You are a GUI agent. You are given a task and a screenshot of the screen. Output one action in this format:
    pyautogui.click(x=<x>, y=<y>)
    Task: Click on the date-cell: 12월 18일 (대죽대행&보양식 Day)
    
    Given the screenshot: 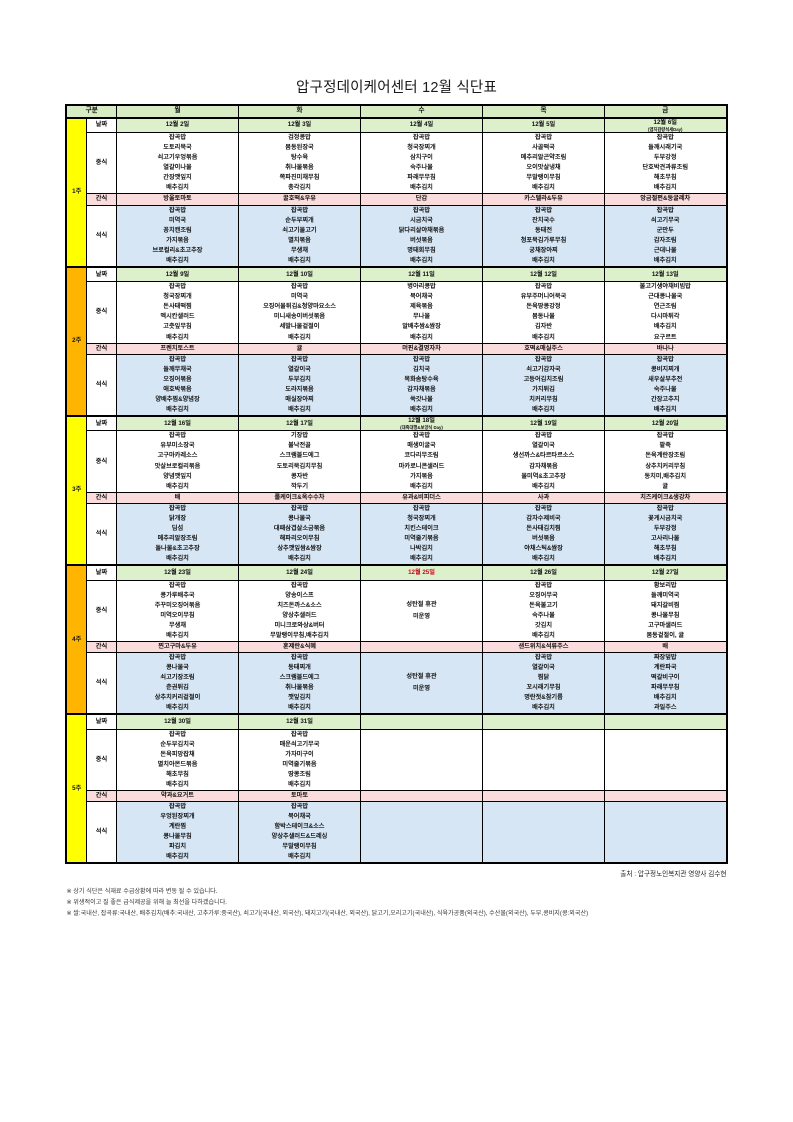 What is the action you would take?
    pyautogui.click(x=421, y=423)
    